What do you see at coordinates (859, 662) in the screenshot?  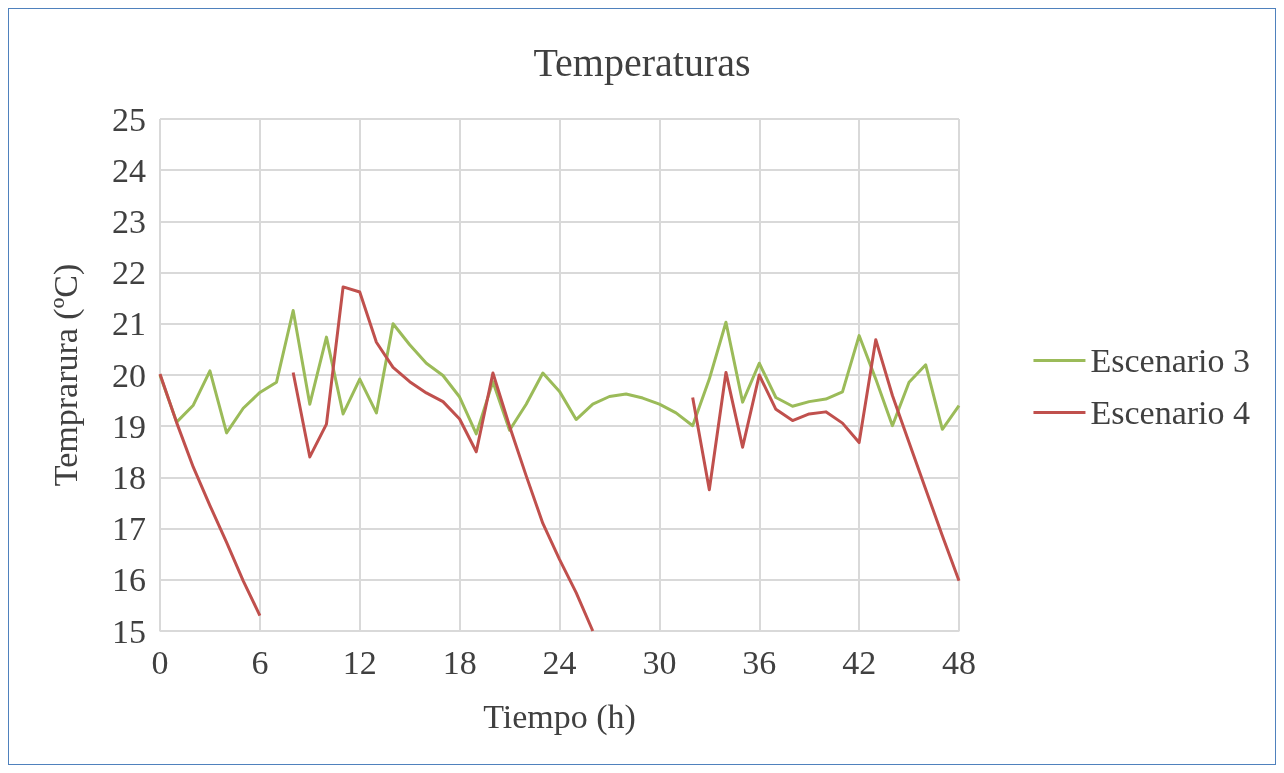 I see `x-tick-label: 42` at bounding box center [859, 662].